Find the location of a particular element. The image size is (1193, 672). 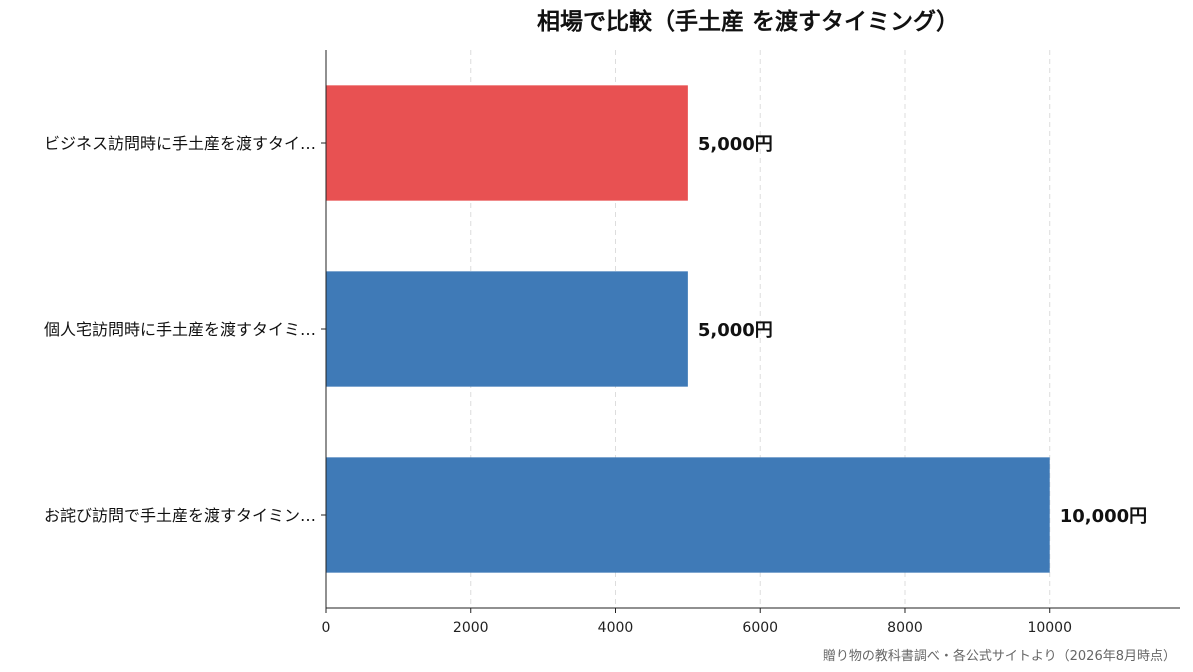

value-label: 10,000円 is located at coordinates (1103, 516).